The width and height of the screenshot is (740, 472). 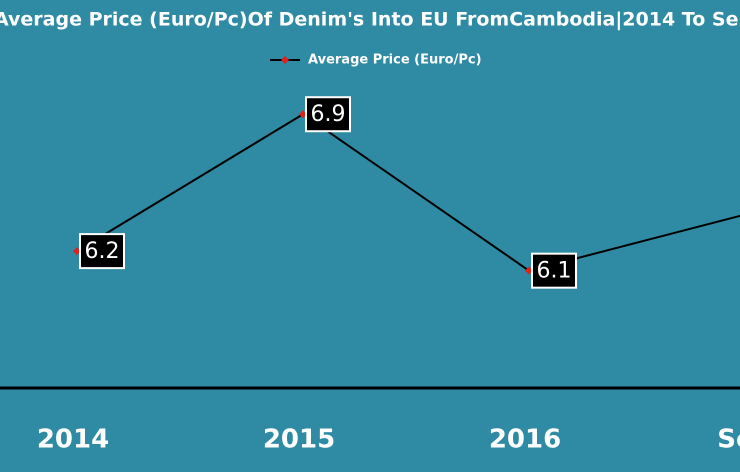 I want to click on data-label: 6.1, so click(x=554, y=271).